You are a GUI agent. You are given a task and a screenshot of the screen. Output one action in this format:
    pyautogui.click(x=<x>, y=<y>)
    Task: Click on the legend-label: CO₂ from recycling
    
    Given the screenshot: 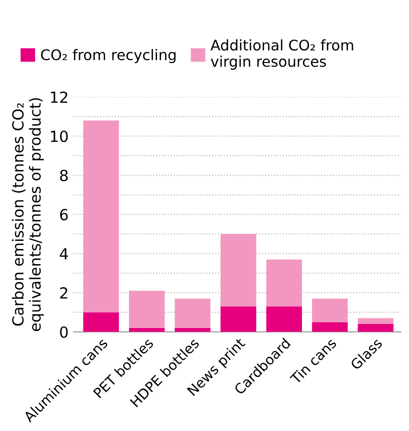 What is the action you would take?
    pyautogui.click(x=108, y=56)
    